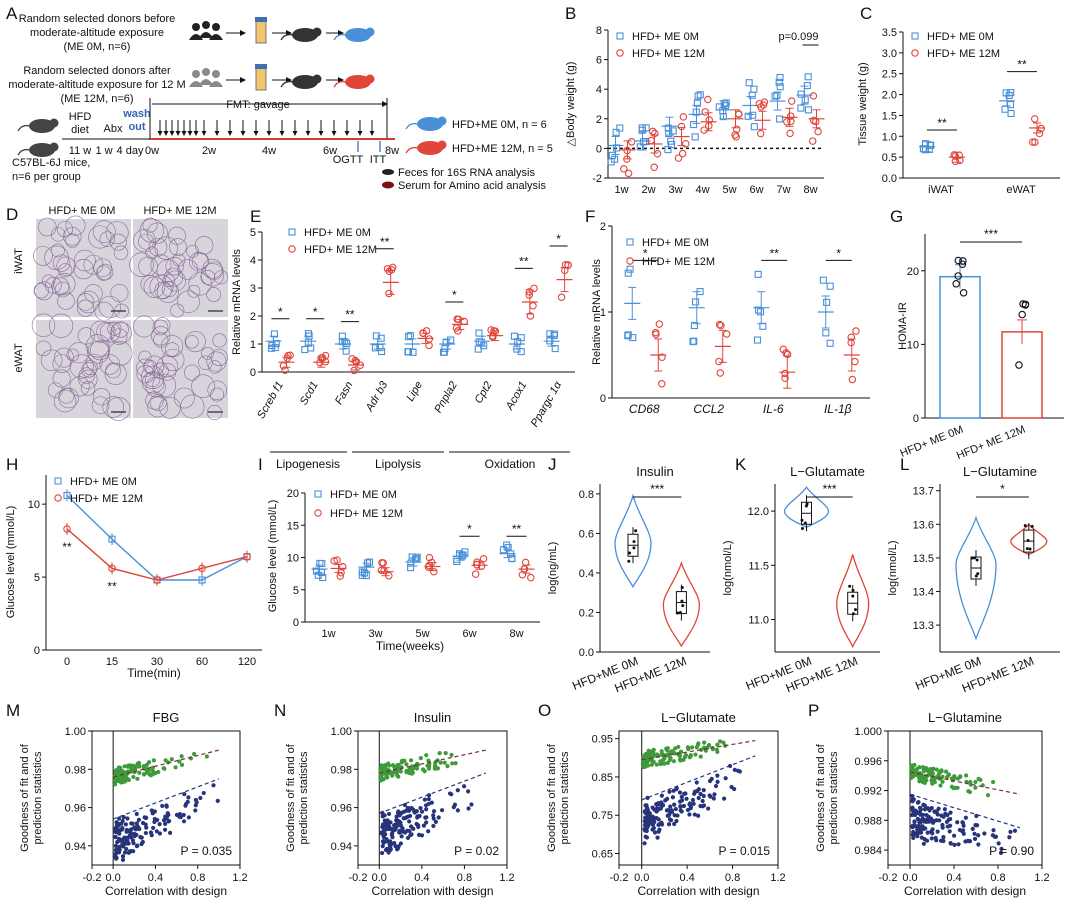  Describe the element at coordinates (586, 653) in the screenshot. I see `y-tick-label: 0.0` at that location.